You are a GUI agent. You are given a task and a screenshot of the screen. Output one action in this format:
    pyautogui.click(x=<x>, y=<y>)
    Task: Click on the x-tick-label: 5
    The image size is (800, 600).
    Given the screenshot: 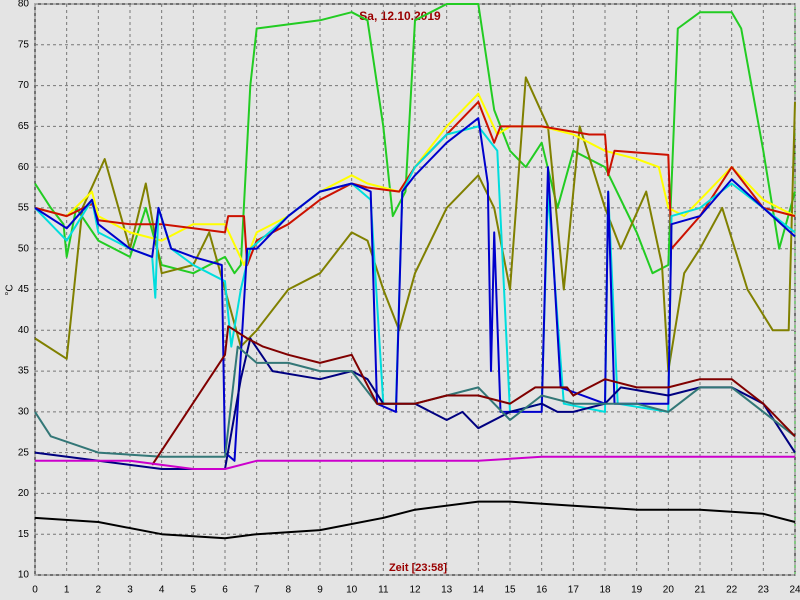 What is the action you would take?
    pyautogui.click(x=194, y=590)
    